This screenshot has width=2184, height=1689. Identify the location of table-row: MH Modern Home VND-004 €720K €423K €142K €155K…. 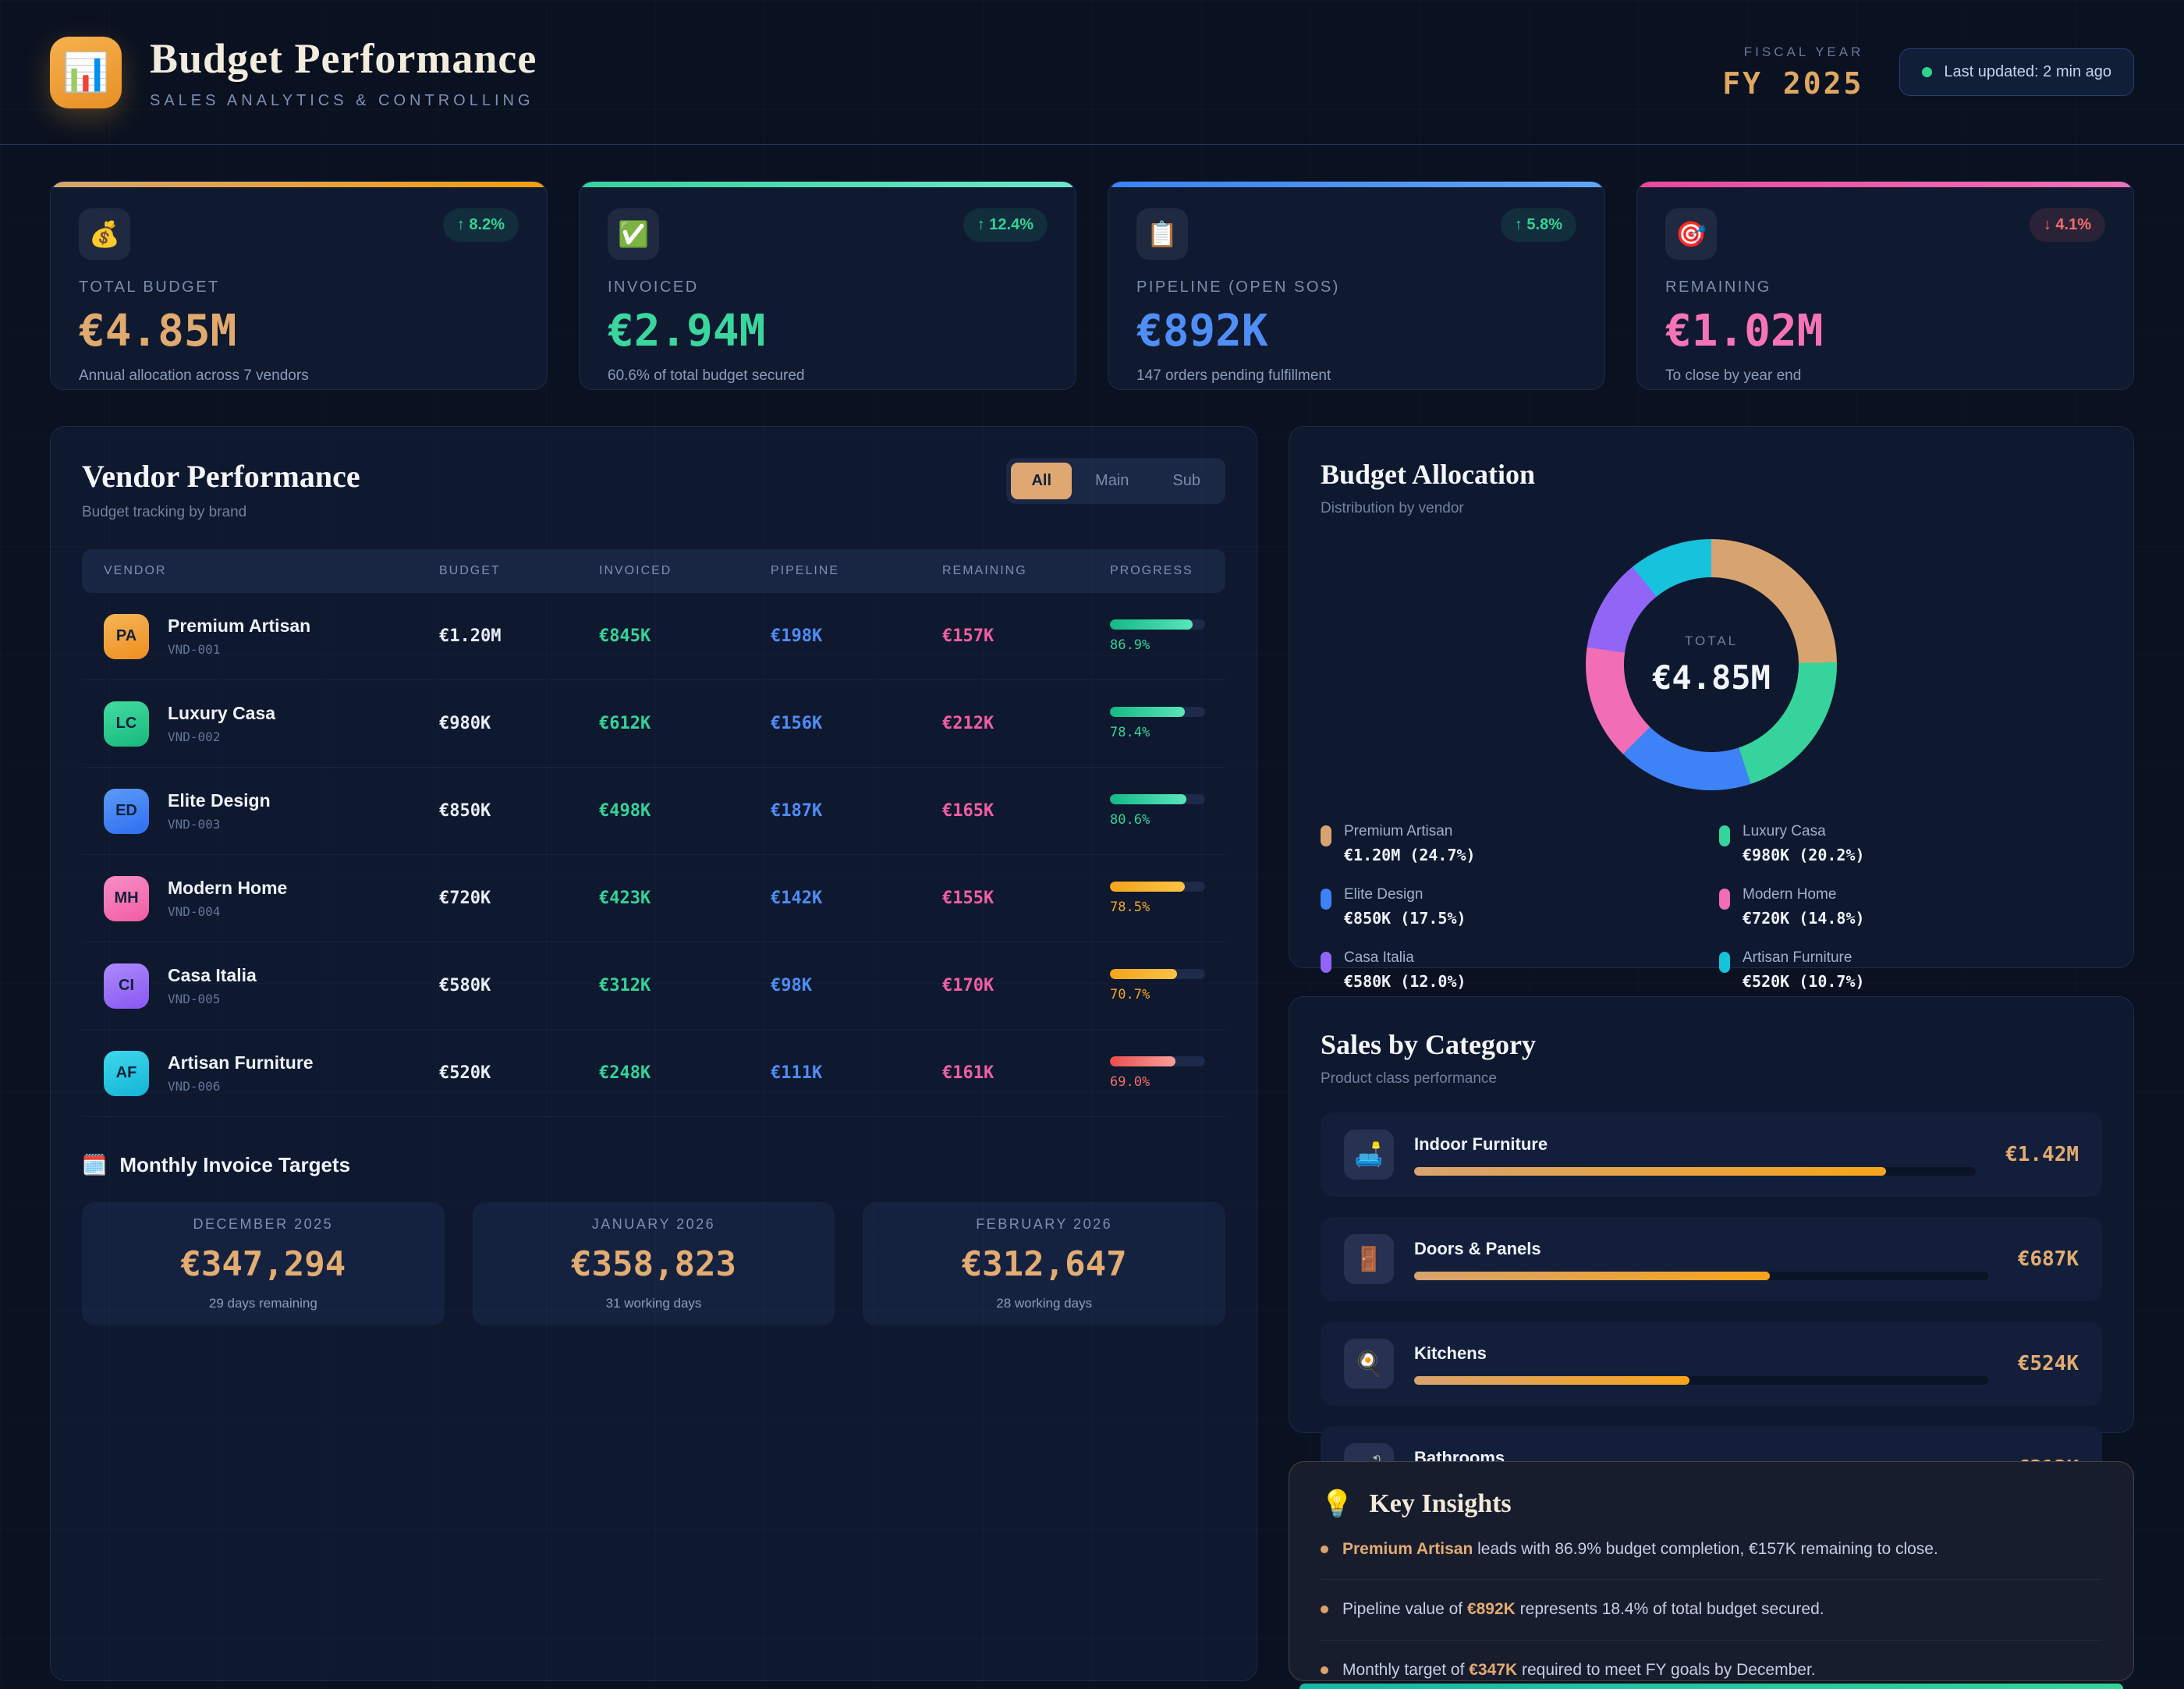
(654, 899).